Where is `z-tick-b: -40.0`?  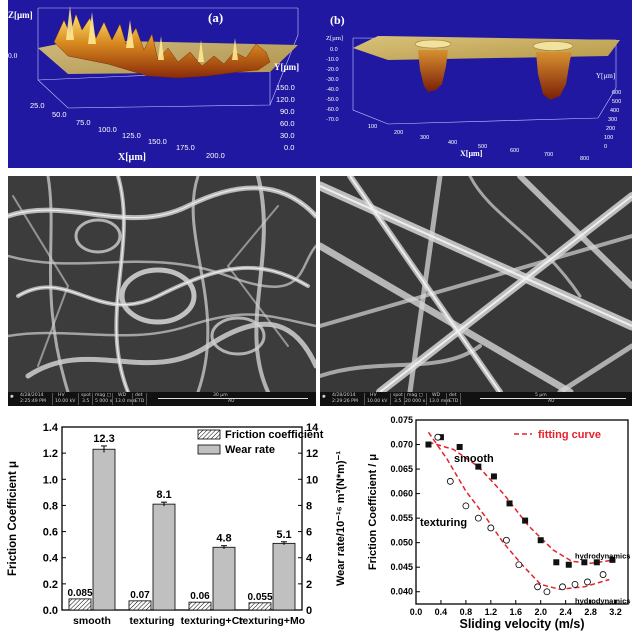 z-tick-b: -40.0 is located at coordinates (332, 90).